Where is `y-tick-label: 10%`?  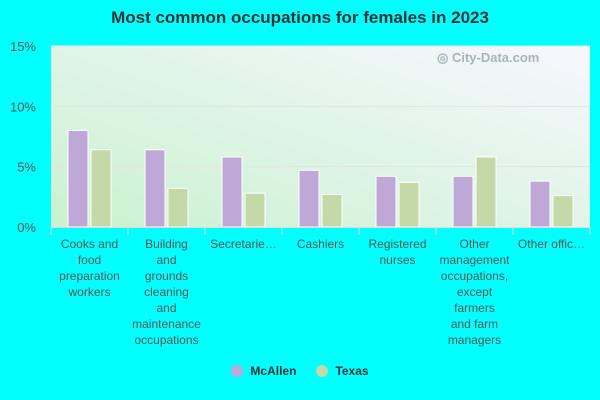 y-tick-label: 10% is located at coordinates (23, 106).